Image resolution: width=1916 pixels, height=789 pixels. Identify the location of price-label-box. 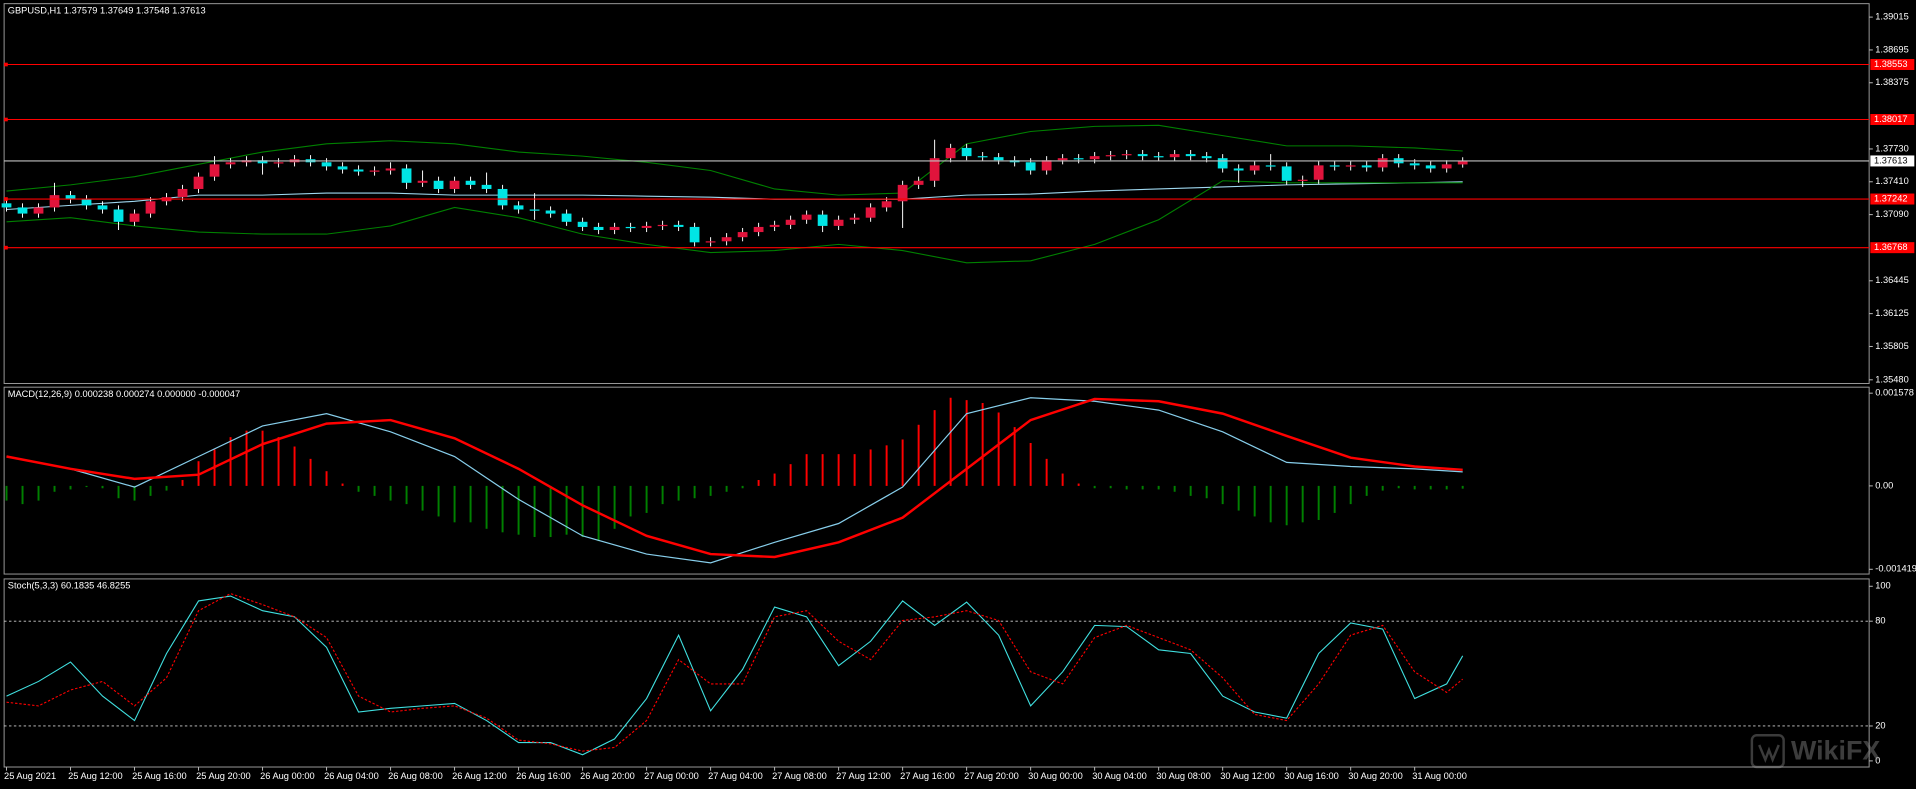
(1892, 161).